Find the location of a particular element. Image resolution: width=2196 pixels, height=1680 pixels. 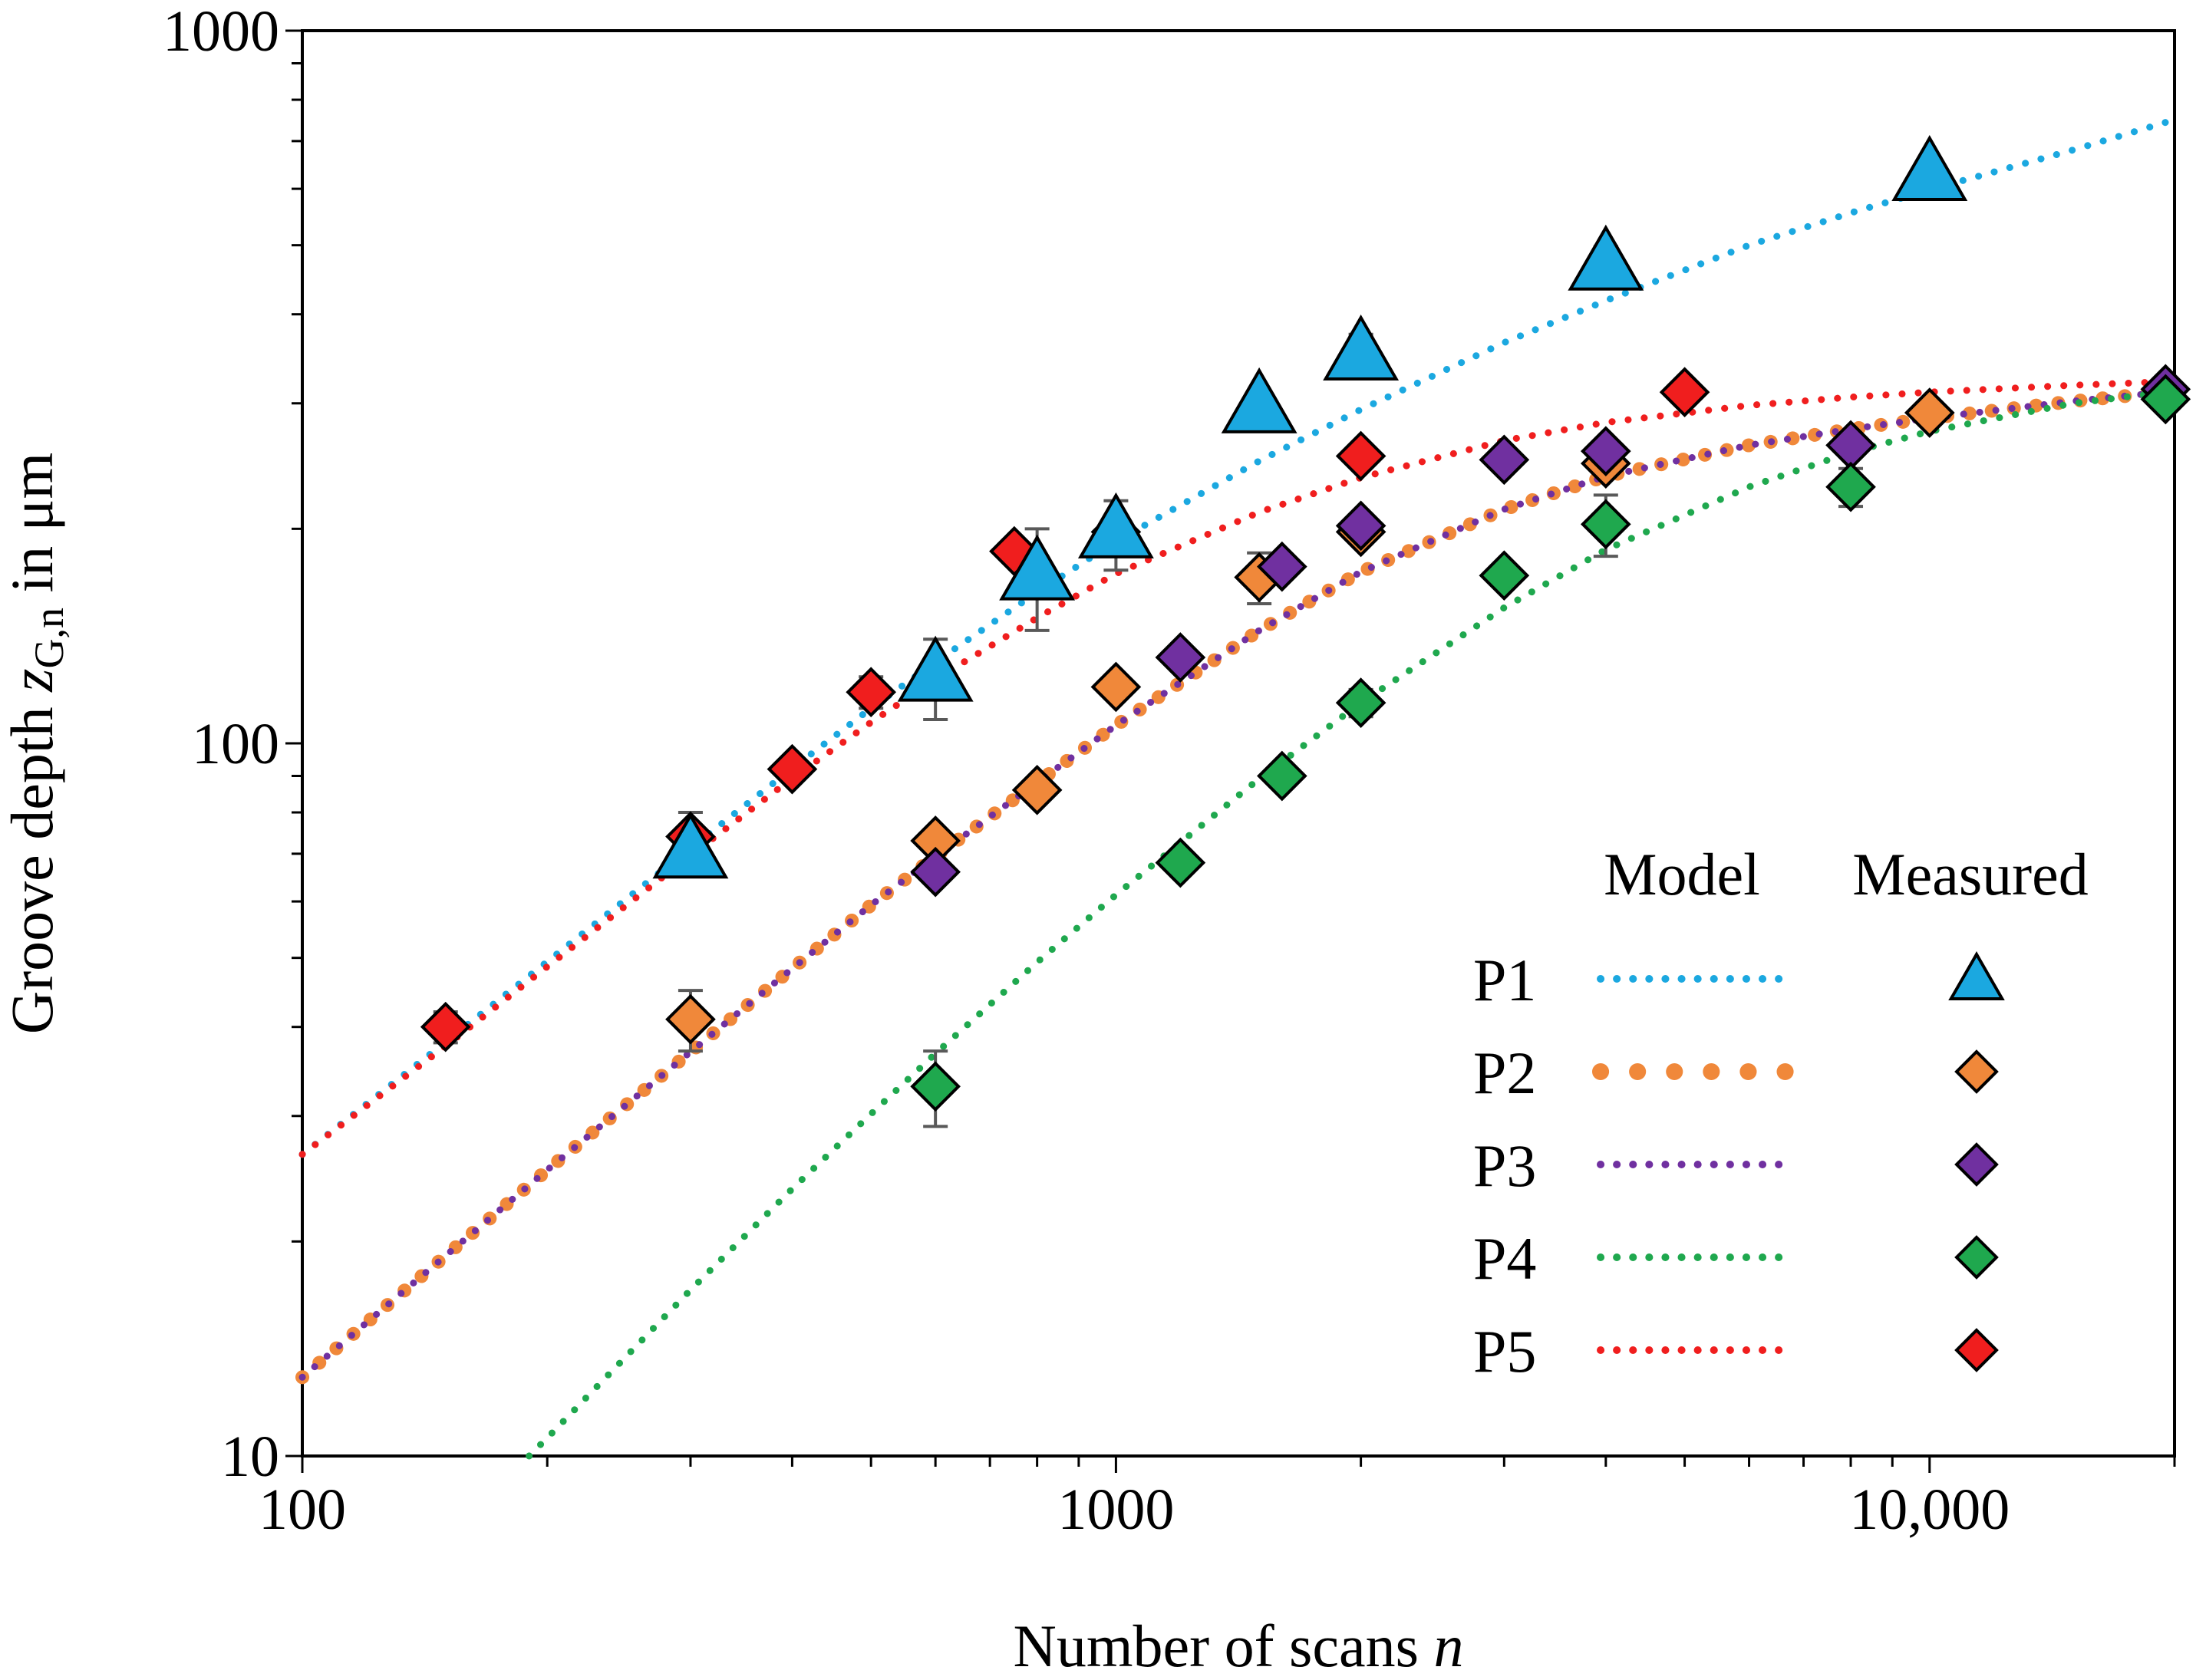

legend-header-measured: Measured is located at coordinates (1970, 874).